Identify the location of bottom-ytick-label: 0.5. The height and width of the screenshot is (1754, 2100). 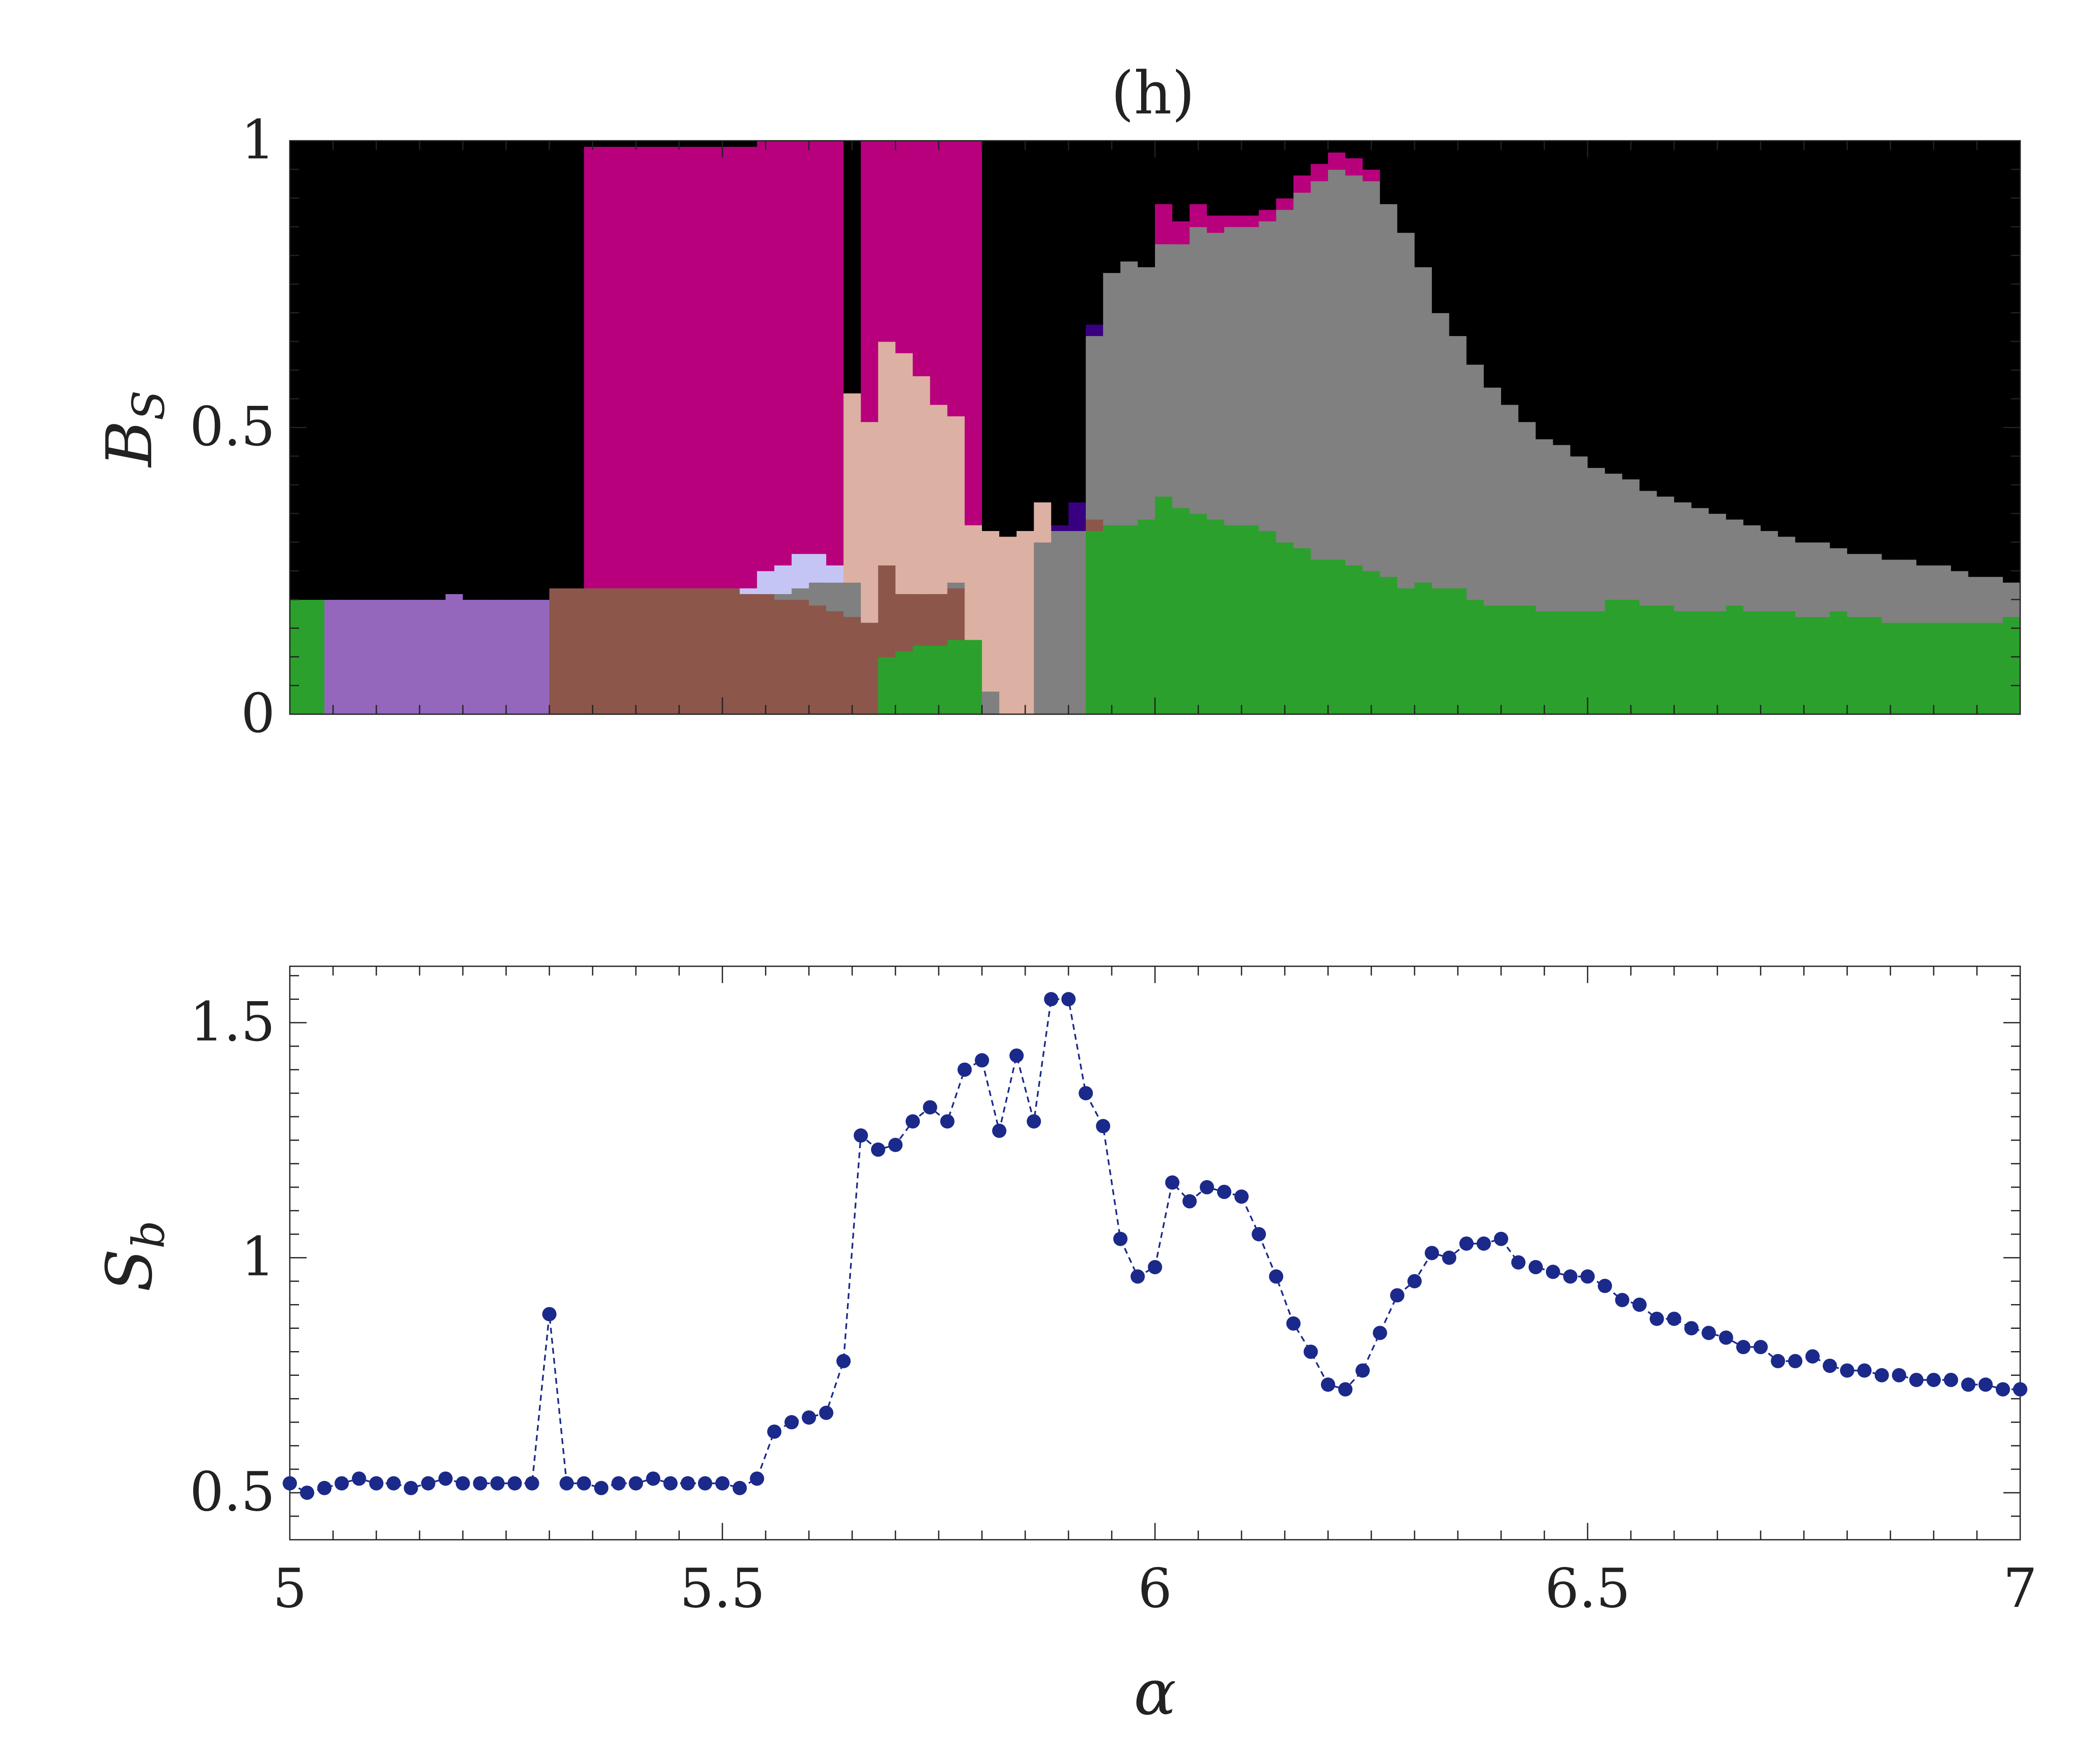
(232, 1492).